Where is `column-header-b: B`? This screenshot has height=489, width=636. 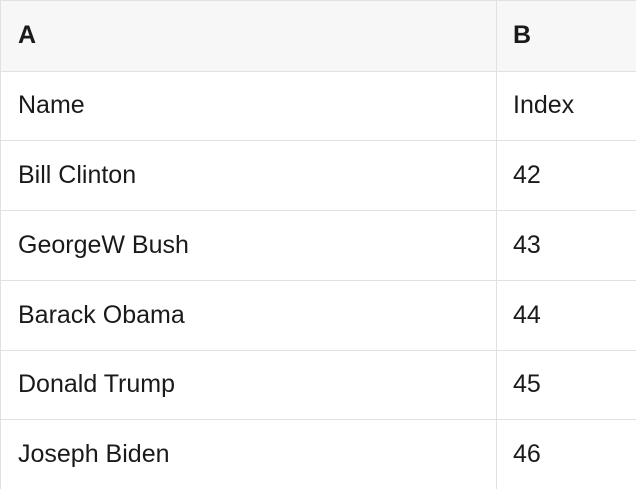 column-header-b: B is located at coordinates (522, 35).